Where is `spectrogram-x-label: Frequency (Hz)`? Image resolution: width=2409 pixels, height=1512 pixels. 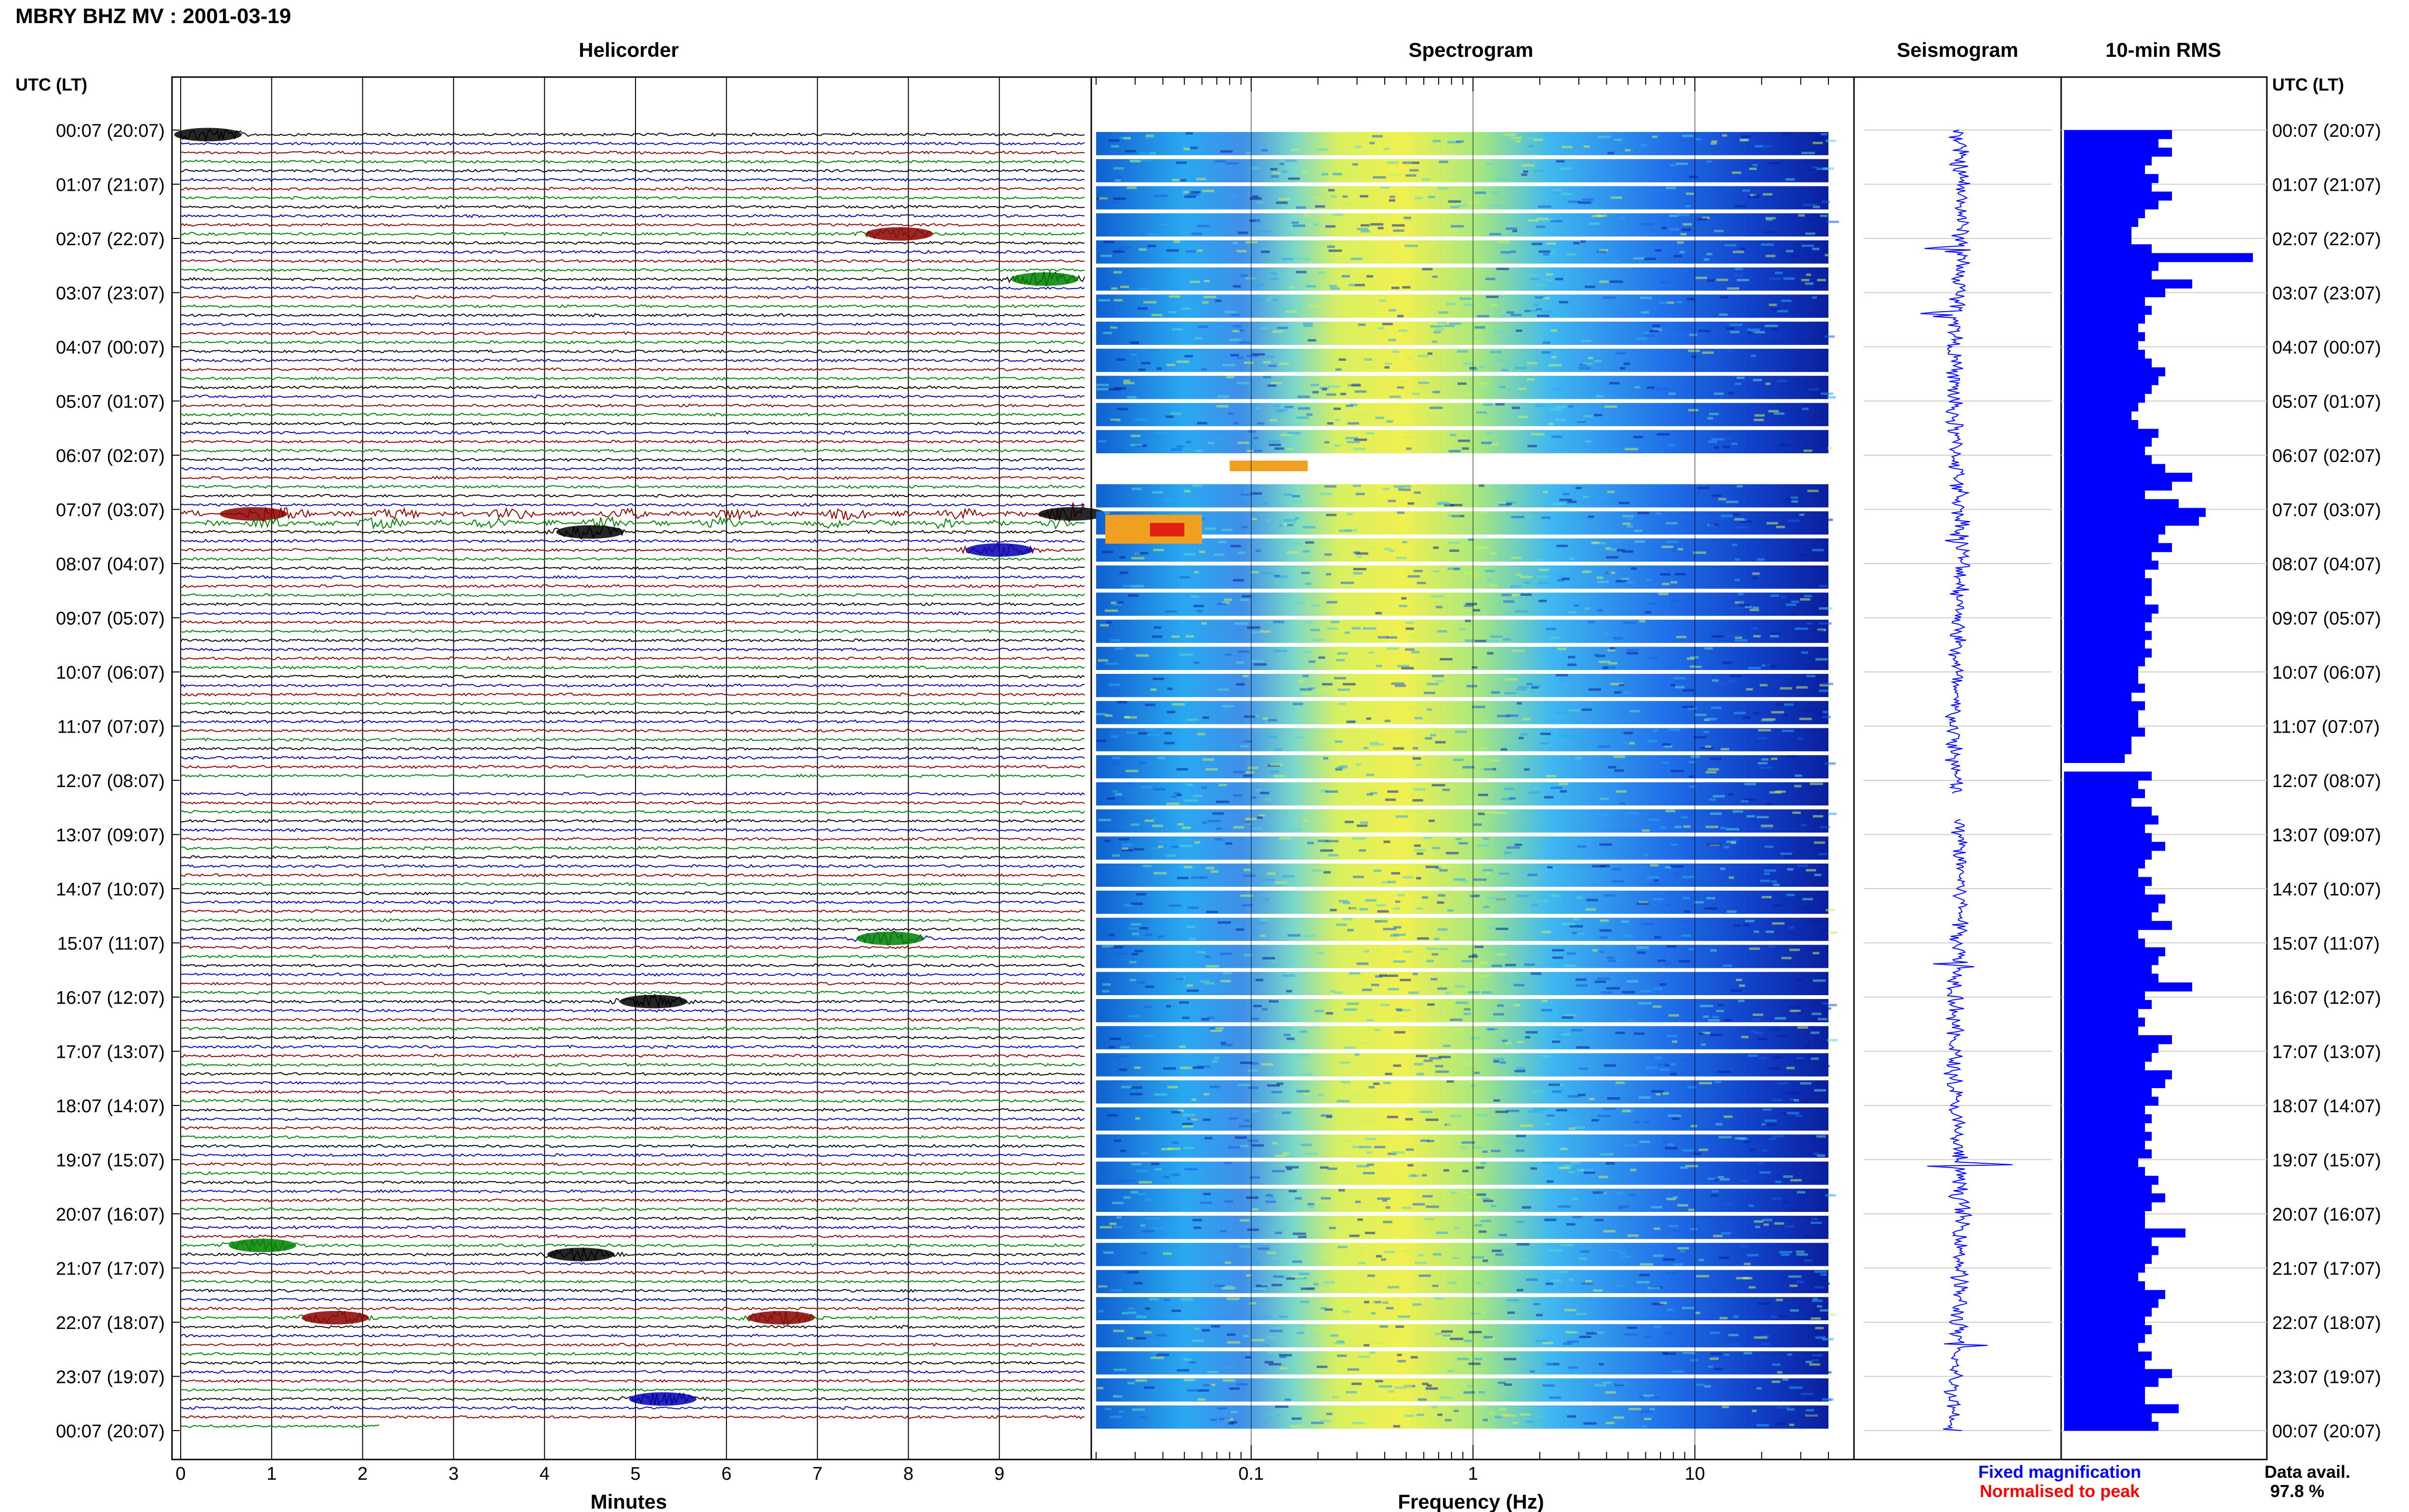 spectrogram-x-label: Frequency (Hz) is located at coordinates (1471, 1501).